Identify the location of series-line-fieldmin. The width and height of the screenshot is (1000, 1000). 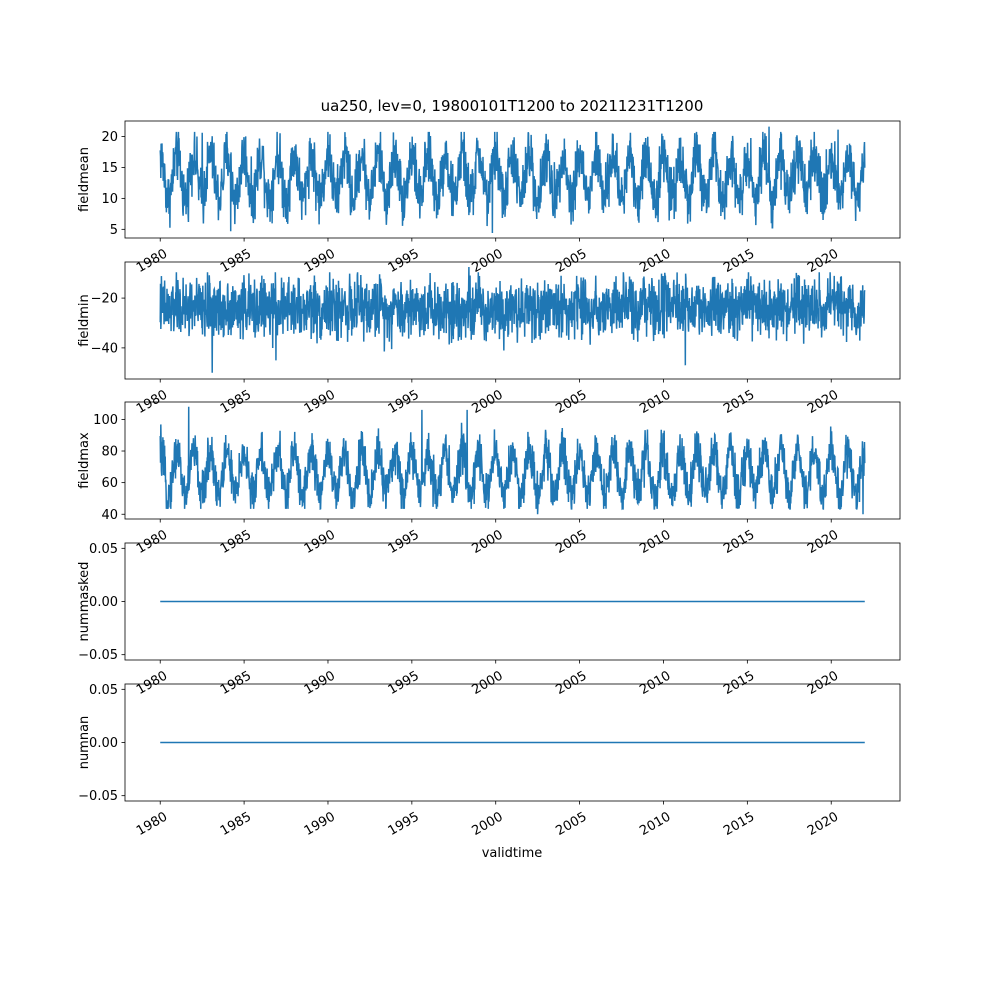
(512, 319).